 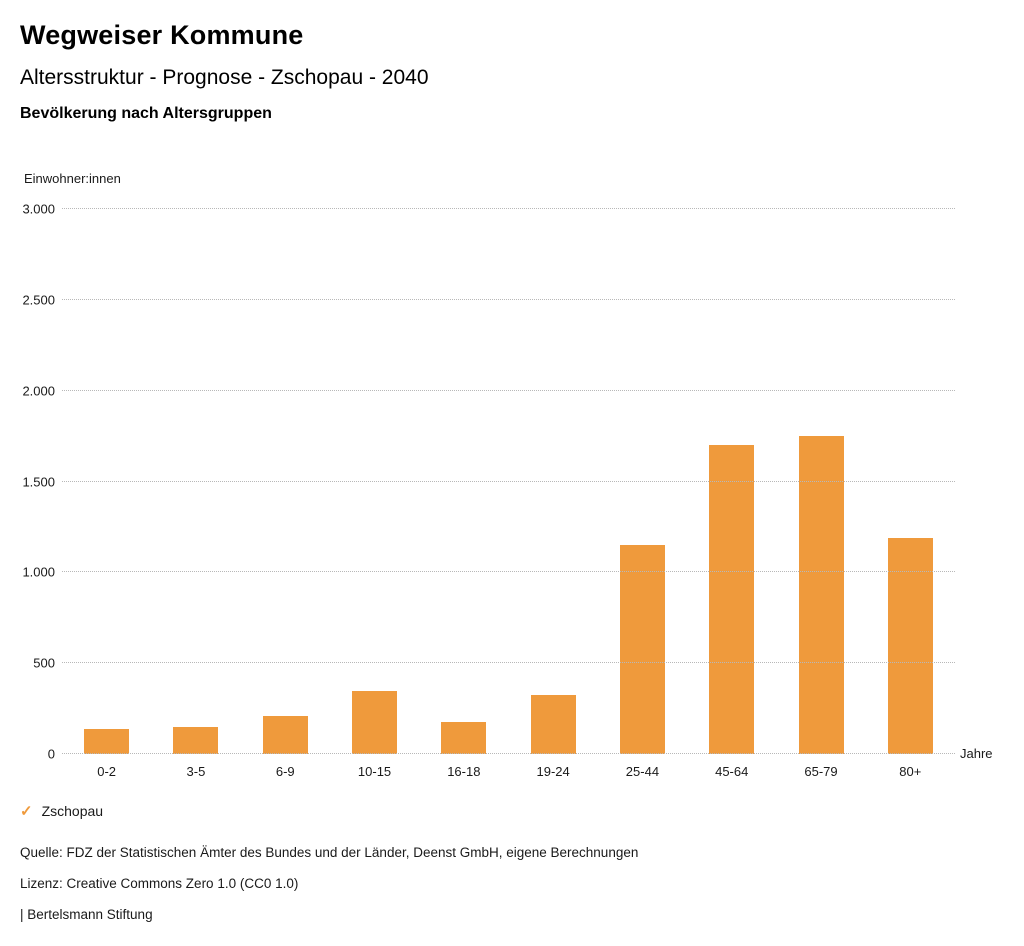 What do you see at coordinates (821, 771) in the screenshot?
I see `x-tick-label-65-79: 65-79` at bounding box center [821, 771].